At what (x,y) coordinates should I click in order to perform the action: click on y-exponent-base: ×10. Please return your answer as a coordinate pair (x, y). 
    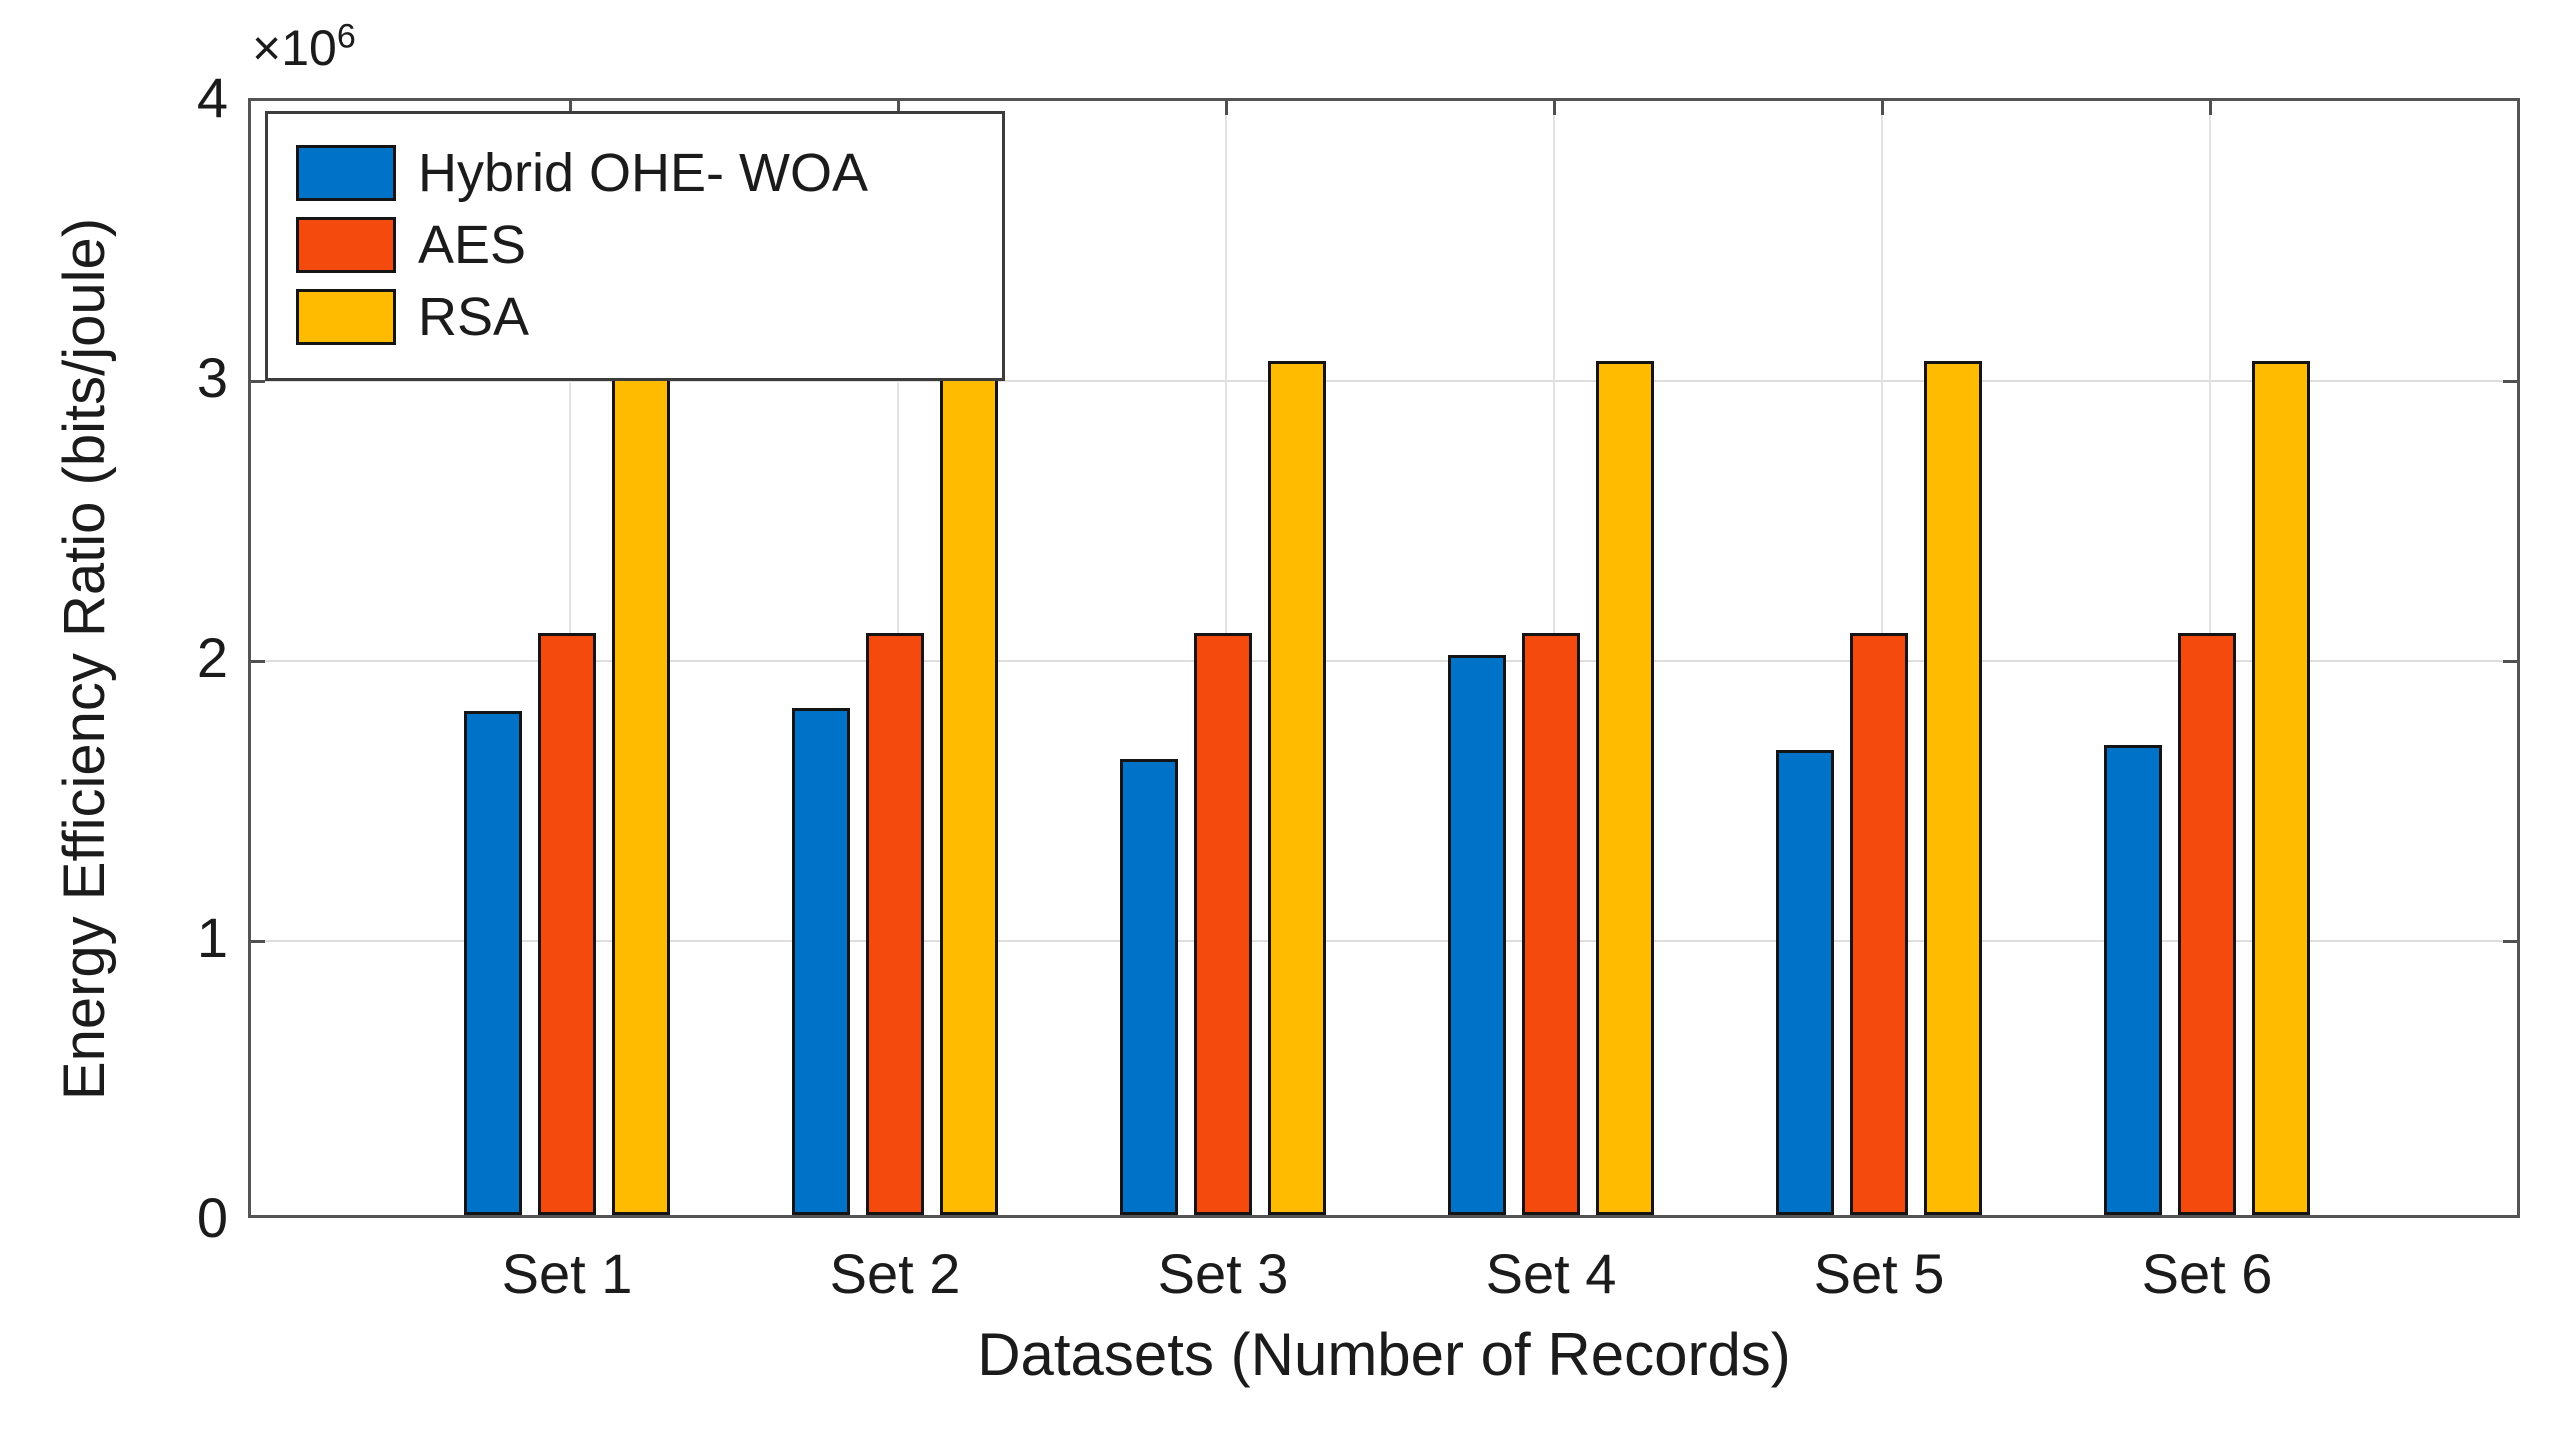
    Looking at the image, I should click on (294, 48).